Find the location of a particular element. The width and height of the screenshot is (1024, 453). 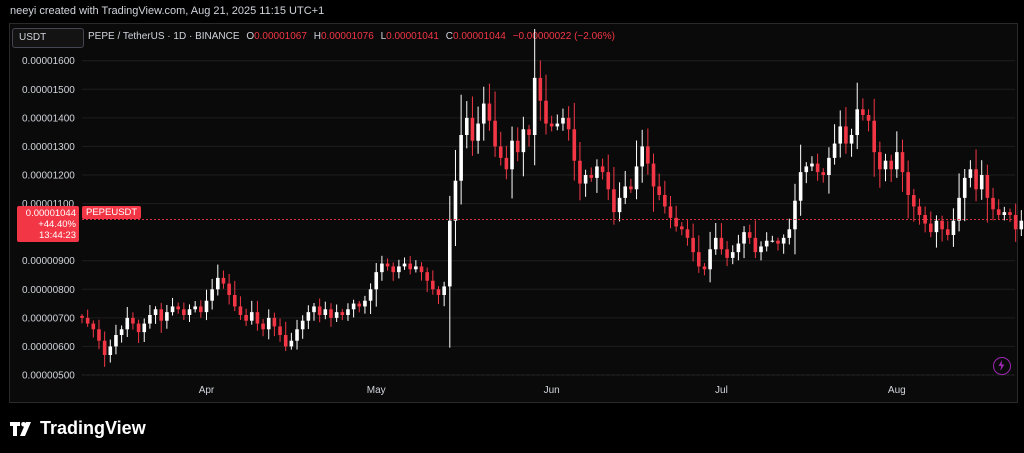

legend-symbol: PEPE / TetherUS · 1D · BINANCE is located at coordinates (164, 36).